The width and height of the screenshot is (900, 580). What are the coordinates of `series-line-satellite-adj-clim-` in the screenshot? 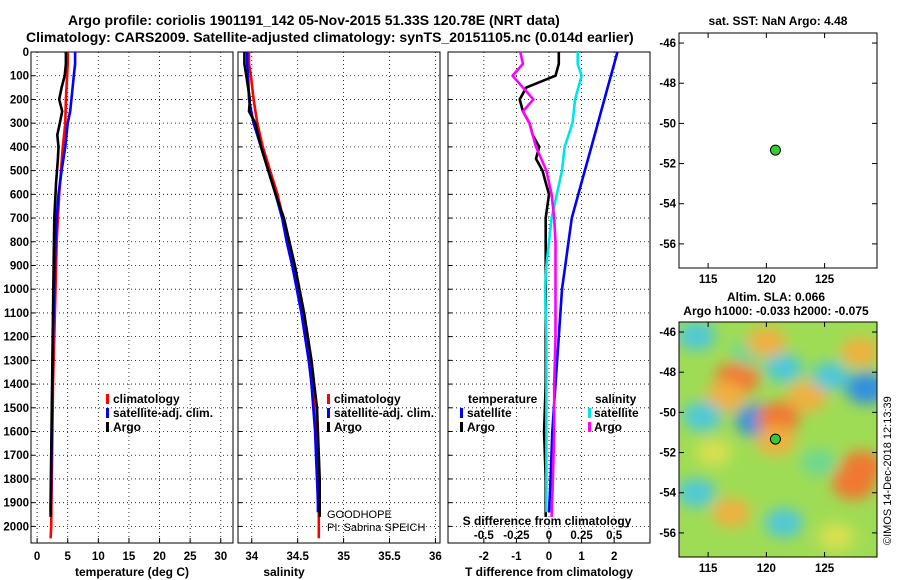 It's located at (282, 282).